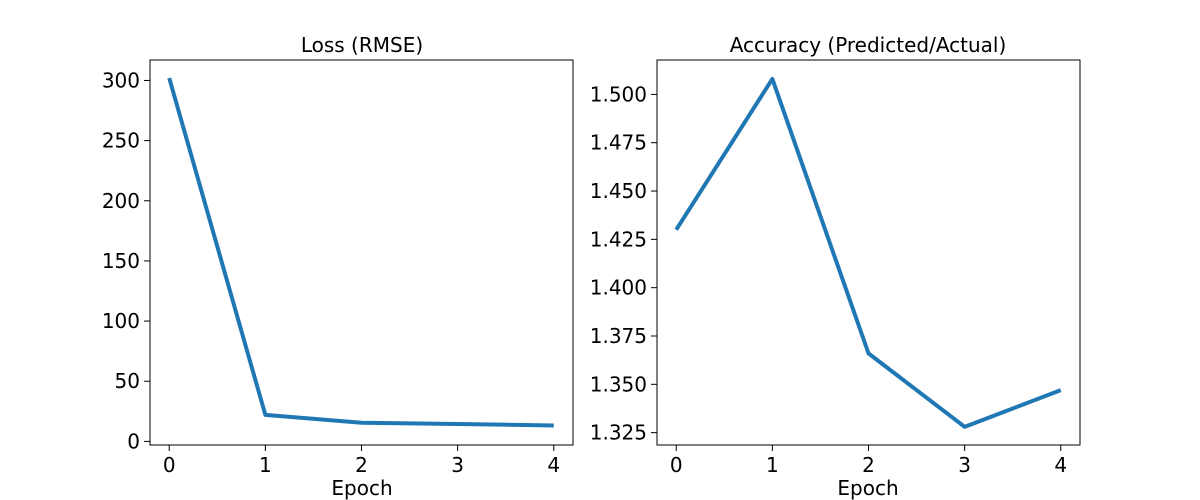 The image size is (1200, 500). Describe the element at coordinates (618, 433) in the screenshot. I see `accuracy-y-tick-label: 1.325` at that location.